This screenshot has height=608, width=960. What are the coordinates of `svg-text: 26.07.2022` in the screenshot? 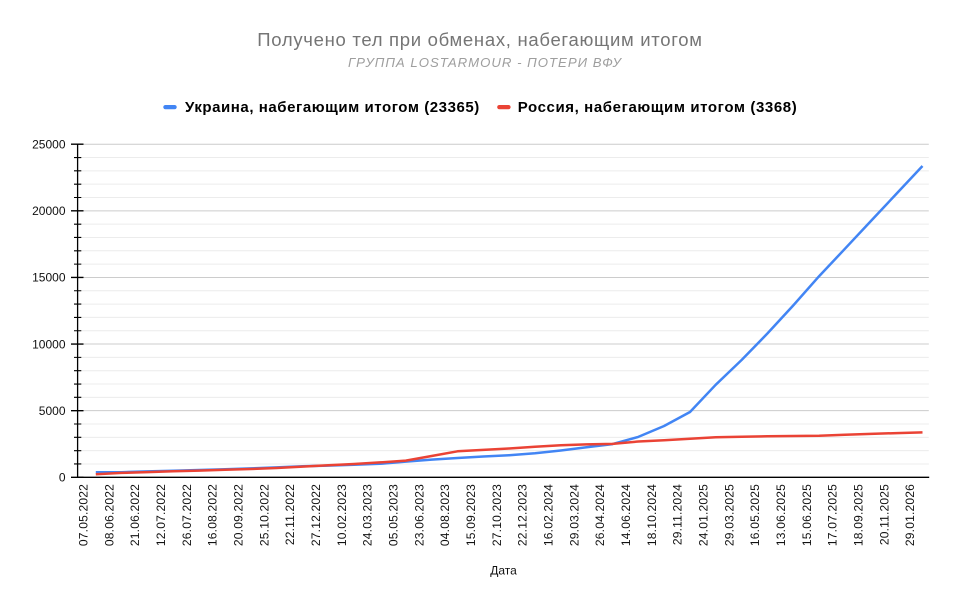 It's located at (187, 515).